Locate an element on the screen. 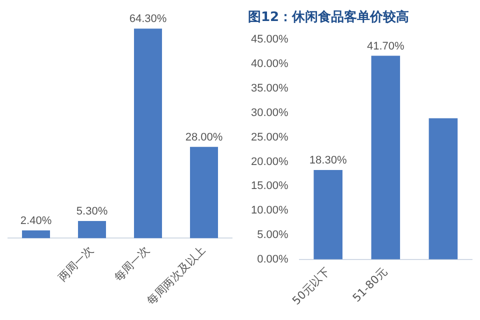  y-tick-label: 40.00% is located at coordinates (269, 64).